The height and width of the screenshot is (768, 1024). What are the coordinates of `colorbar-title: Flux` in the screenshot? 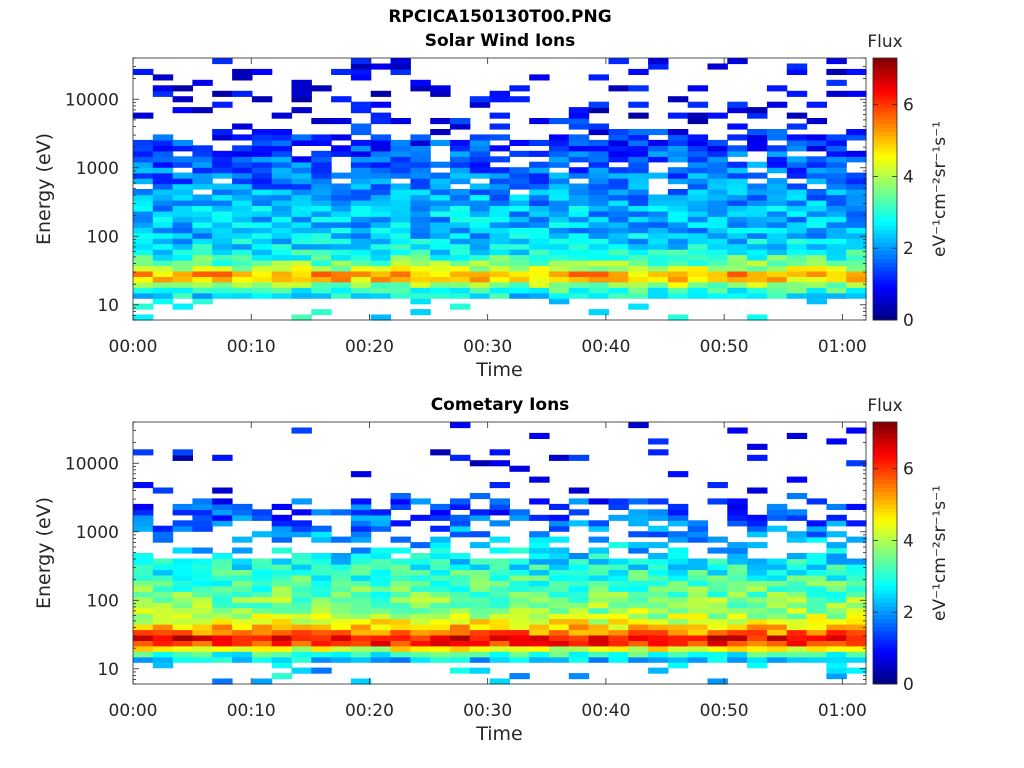 It's located at (884, 406).